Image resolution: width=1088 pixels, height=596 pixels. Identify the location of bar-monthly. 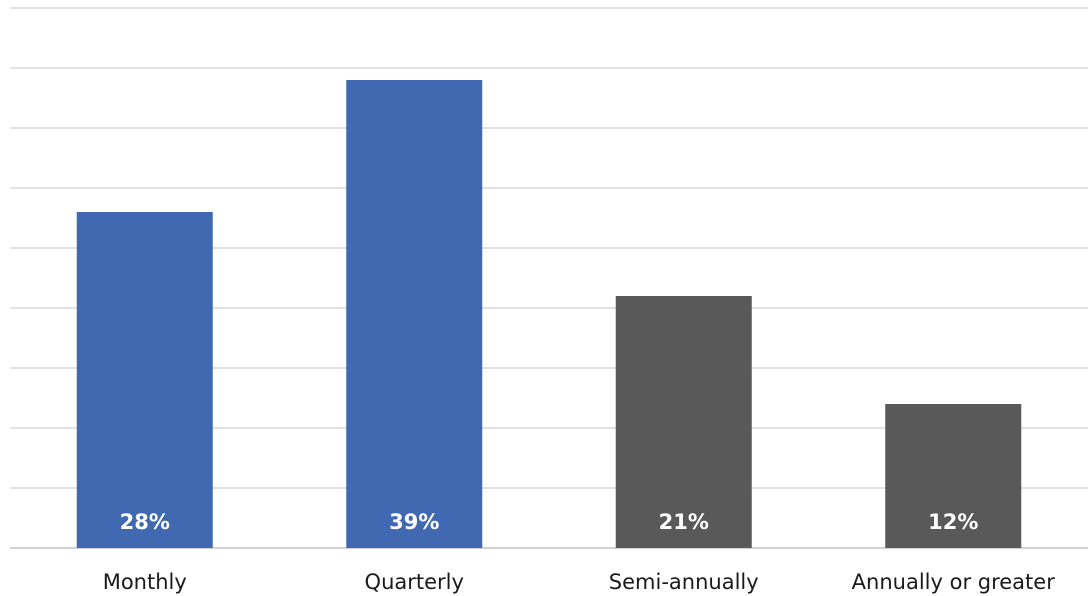
(144, 380).